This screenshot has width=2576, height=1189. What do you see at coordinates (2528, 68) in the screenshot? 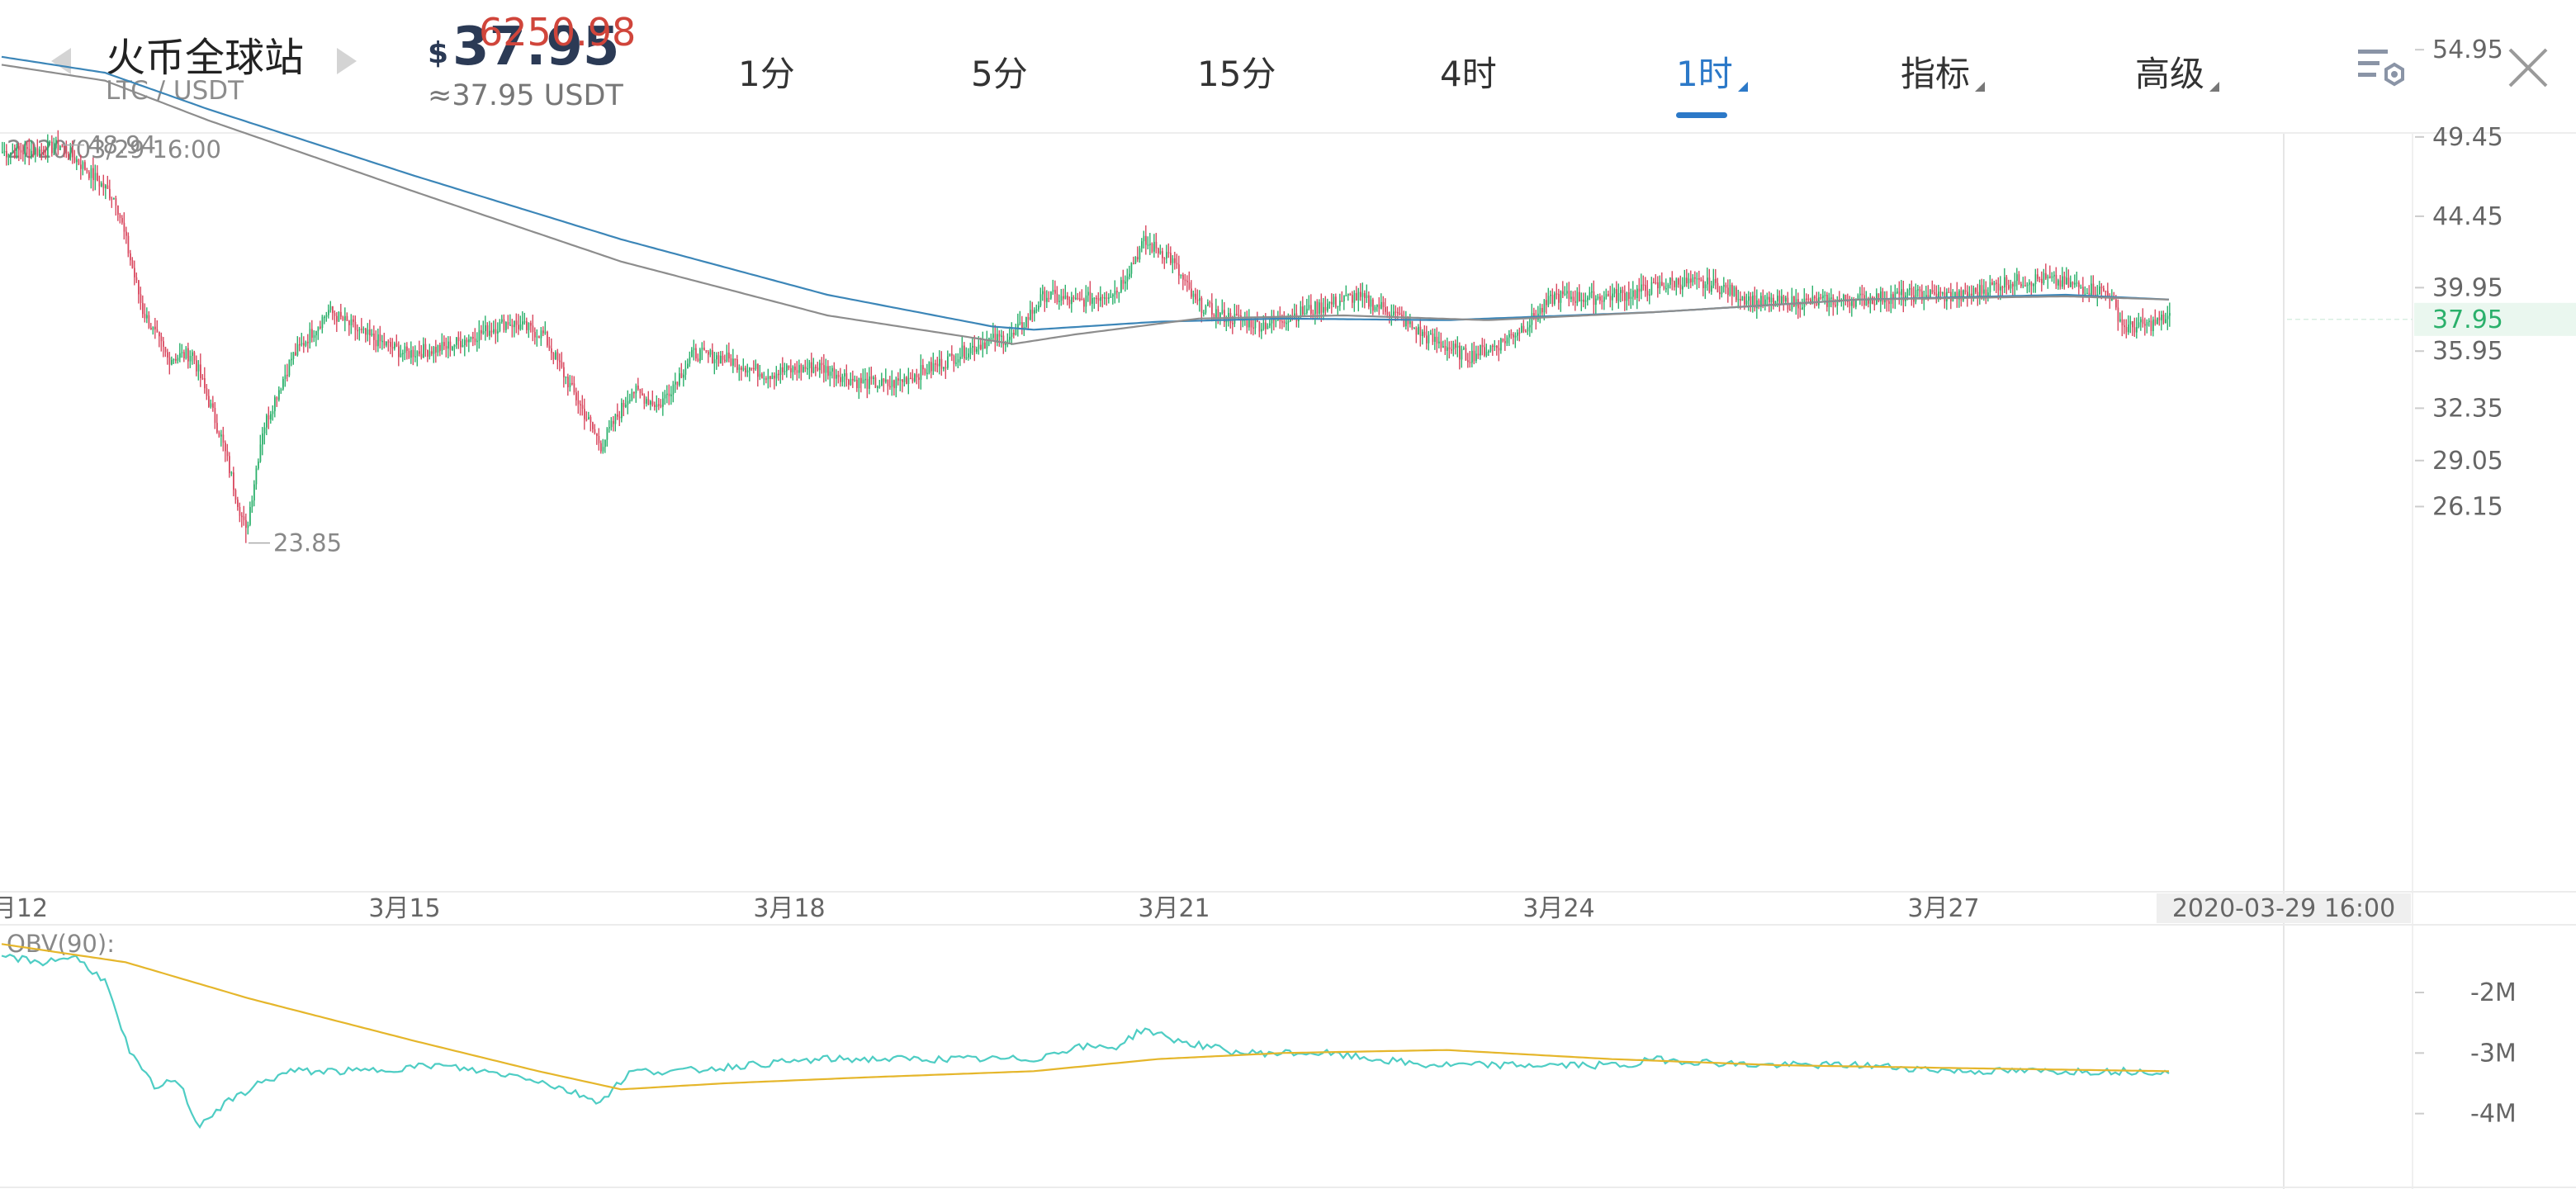
I see `close-icon` at bounding box center [2528, 68].